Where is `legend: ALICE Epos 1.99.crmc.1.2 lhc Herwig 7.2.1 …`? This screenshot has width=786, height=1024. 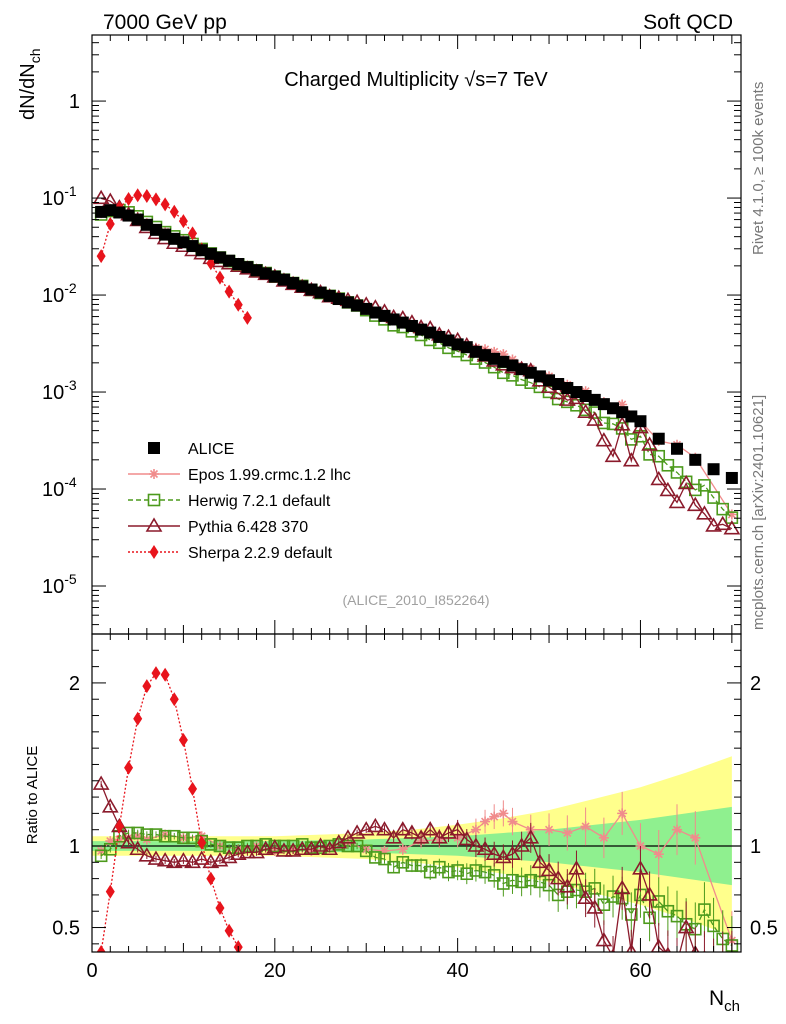
legend: ALICE Epos 1.99.crmc.1.2 lhc Herwig 7.2.1 … is located at coordinates (239, 501).